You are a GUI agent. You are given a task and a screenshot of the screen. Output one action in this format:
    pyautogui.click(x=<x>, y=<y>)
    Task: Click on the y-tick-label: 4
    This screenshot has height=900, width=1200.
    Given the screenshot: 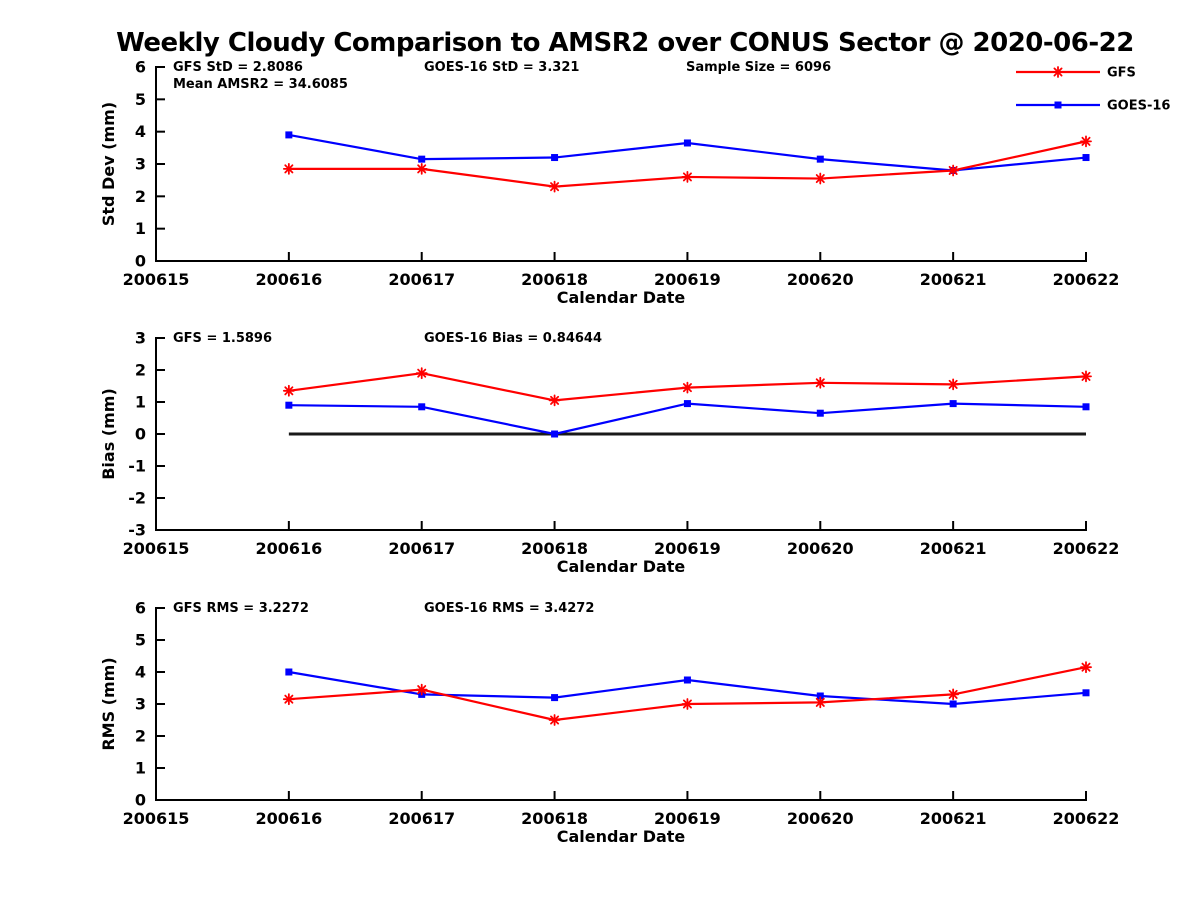 What is the action you would take?
    pyautogui.click(x=140, y=672)
    